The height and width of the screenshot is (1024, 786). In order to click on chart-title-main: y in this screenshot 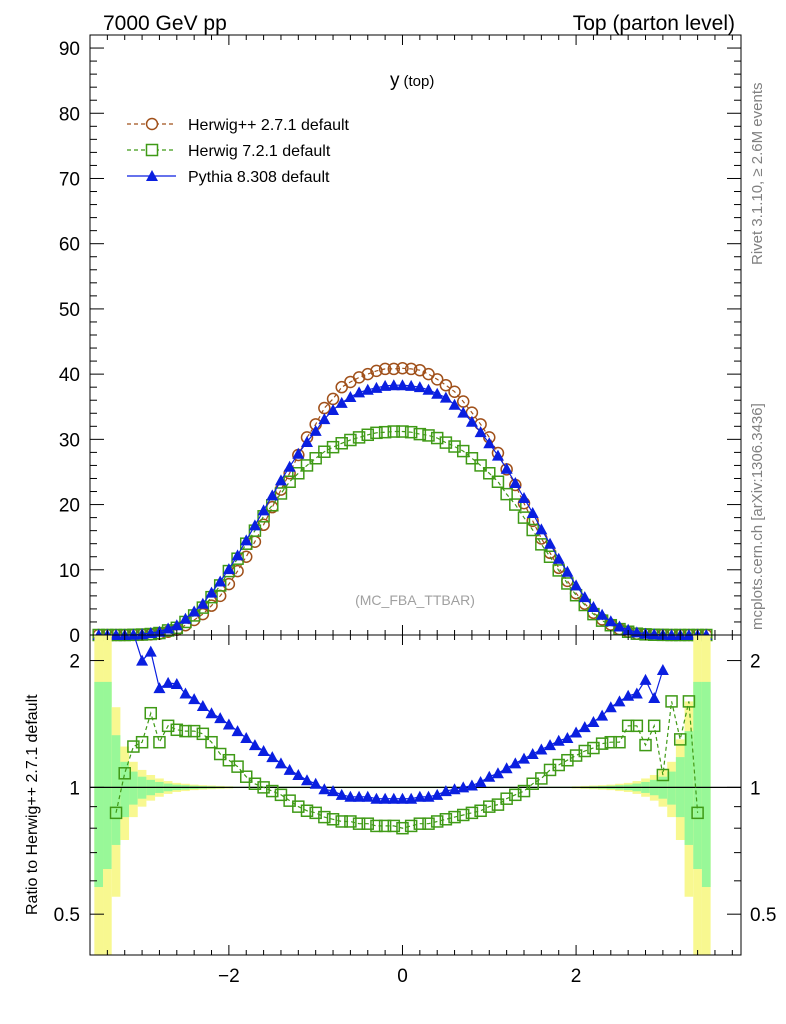, I will do `click(395, 80)`.